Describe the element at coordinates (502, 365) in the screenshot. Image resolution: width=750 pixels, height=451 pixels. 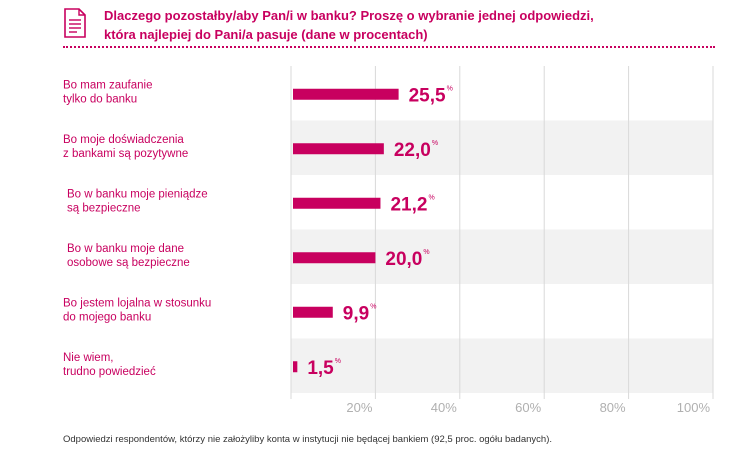
I see `row-band` at that location.